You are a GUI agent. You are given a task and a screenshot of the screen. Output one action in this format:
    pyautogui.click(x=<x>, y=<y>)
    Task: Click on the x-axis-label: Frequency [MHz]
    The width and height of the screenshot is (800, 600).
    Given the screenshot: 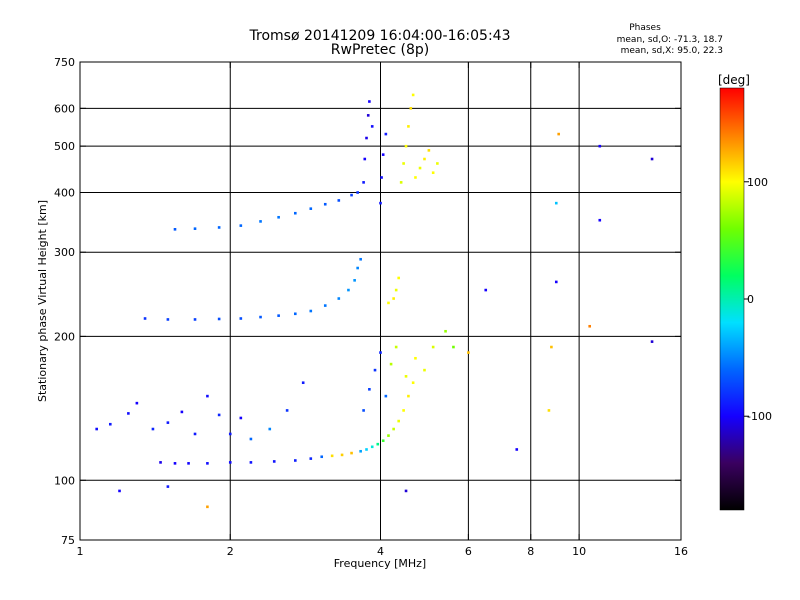 What is the action you would take?
    pyautogui.click(x=380, y=563)
    